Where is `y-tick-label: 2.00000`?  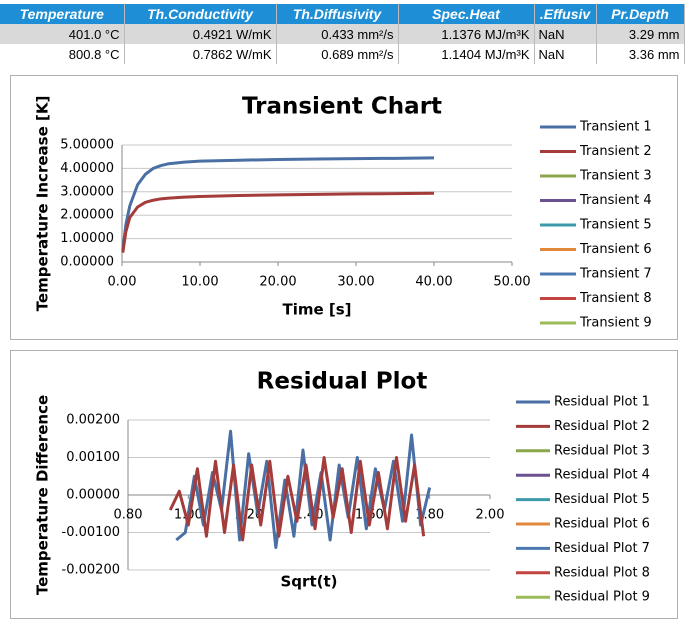 y-tick-label: 2.00000 is located at coordinates (87, 215).